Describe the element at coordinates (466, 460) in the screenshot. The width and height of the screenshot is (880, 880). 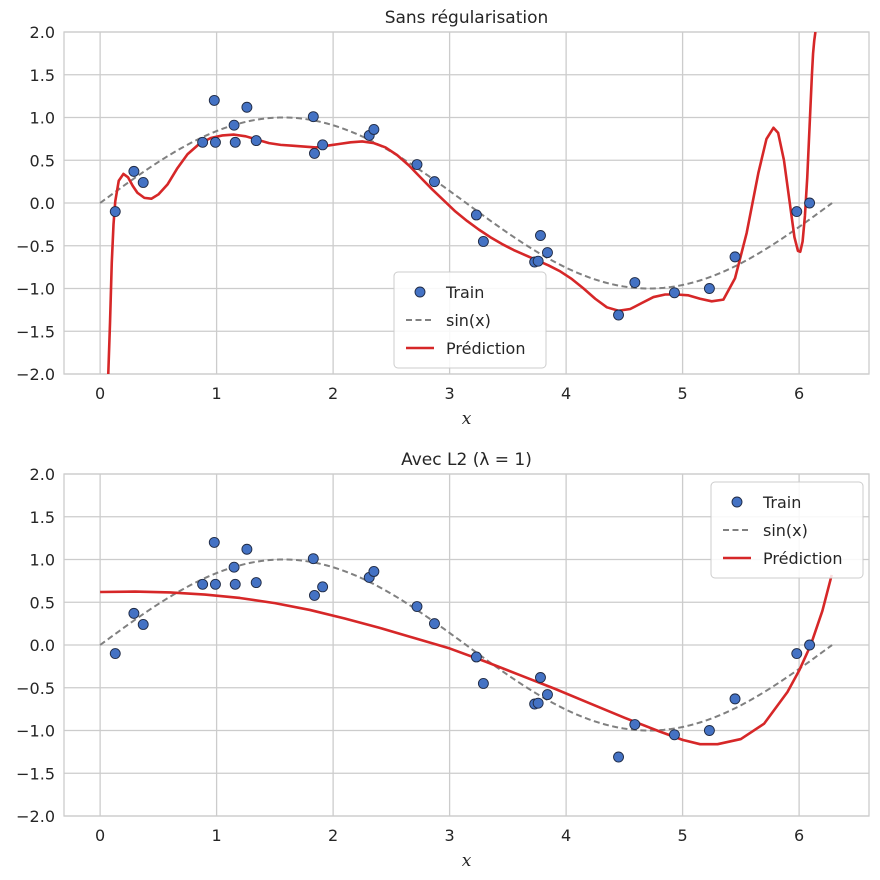
I see `chart-title: Avec L2 (λ = 1)` at that location.